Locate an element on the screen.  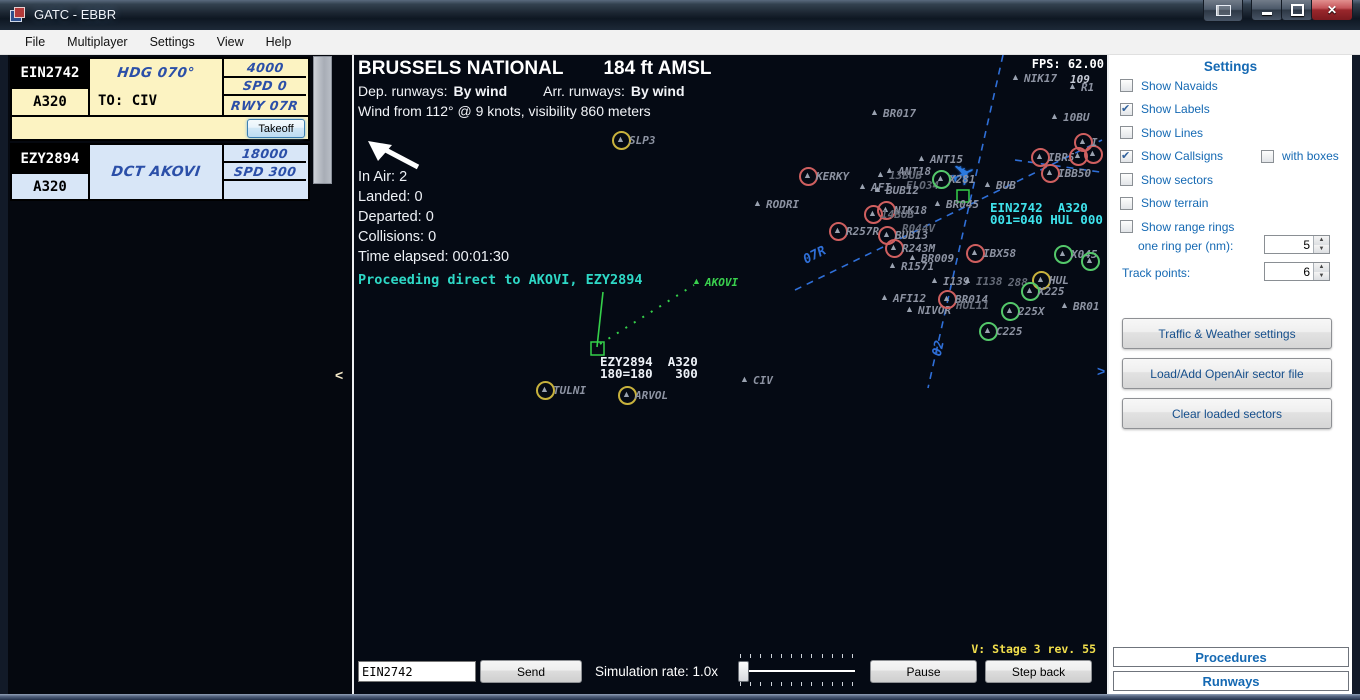
waypoint-label: BR009 is located at coordinates (938, 258).